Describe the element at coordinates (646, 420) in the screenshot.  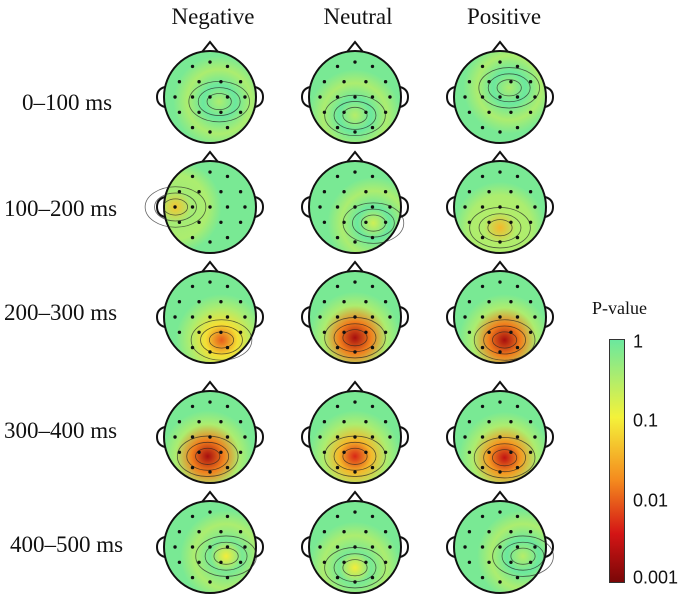
I see `colorbar-tick-0.1: 0.1` at that location.